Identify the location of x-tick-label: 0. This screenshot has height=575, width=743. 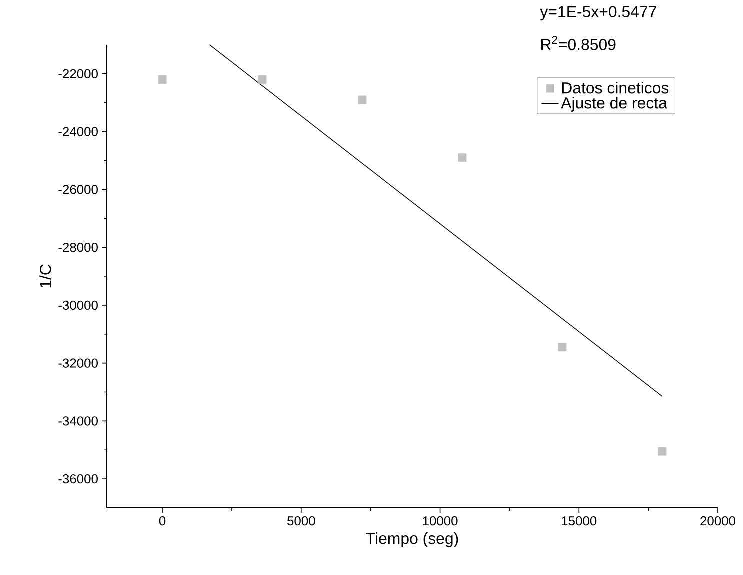
(162, 521).